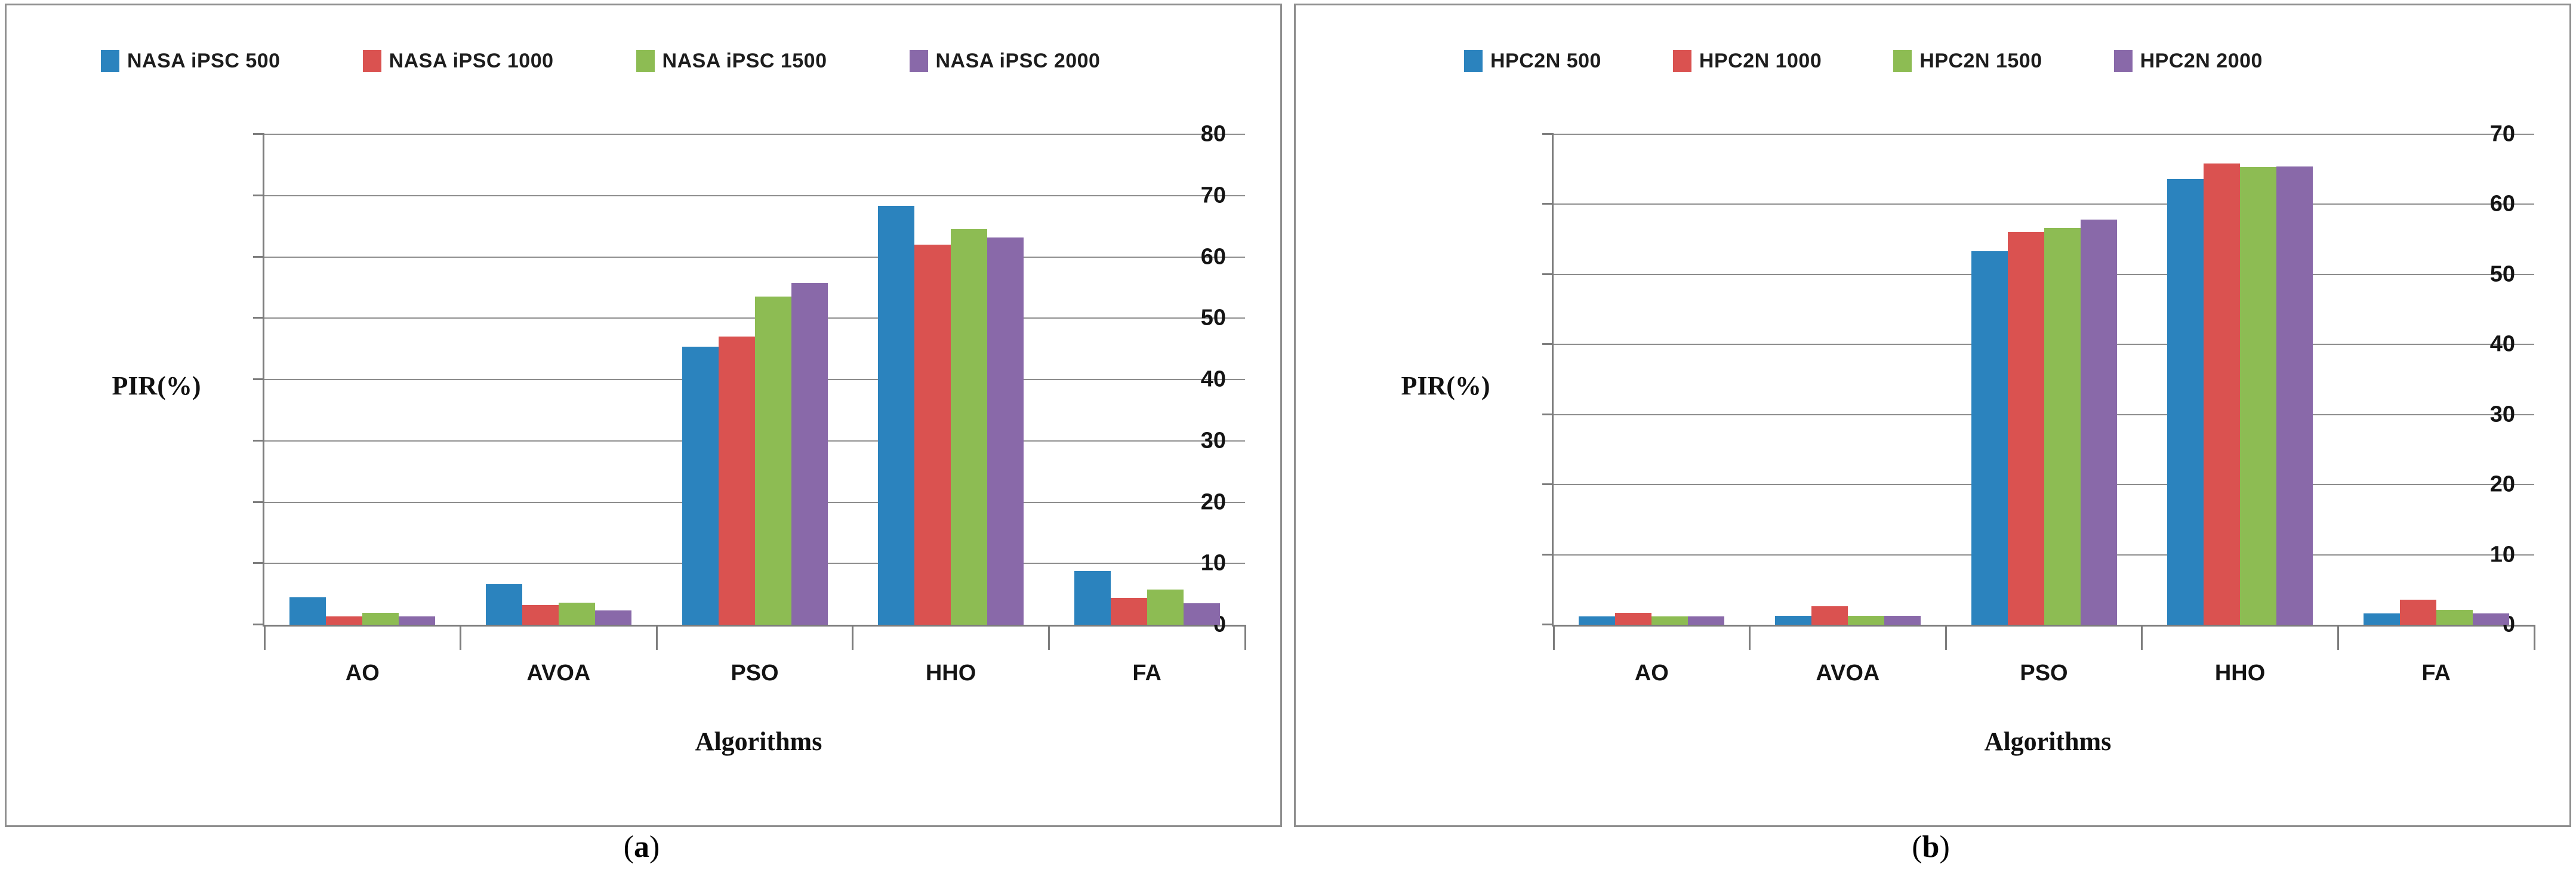 The image size is (2576, 870). I want to click on legend-item: HPC2N 1000, so click(1747, 61).